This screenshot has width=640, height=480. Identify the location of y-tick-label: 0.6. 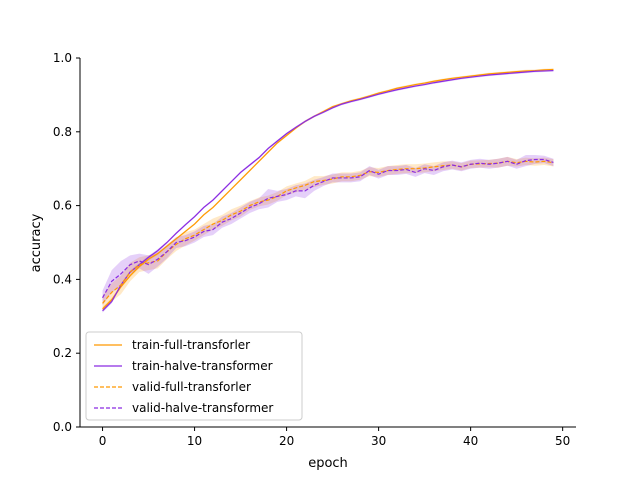
(62, 206).